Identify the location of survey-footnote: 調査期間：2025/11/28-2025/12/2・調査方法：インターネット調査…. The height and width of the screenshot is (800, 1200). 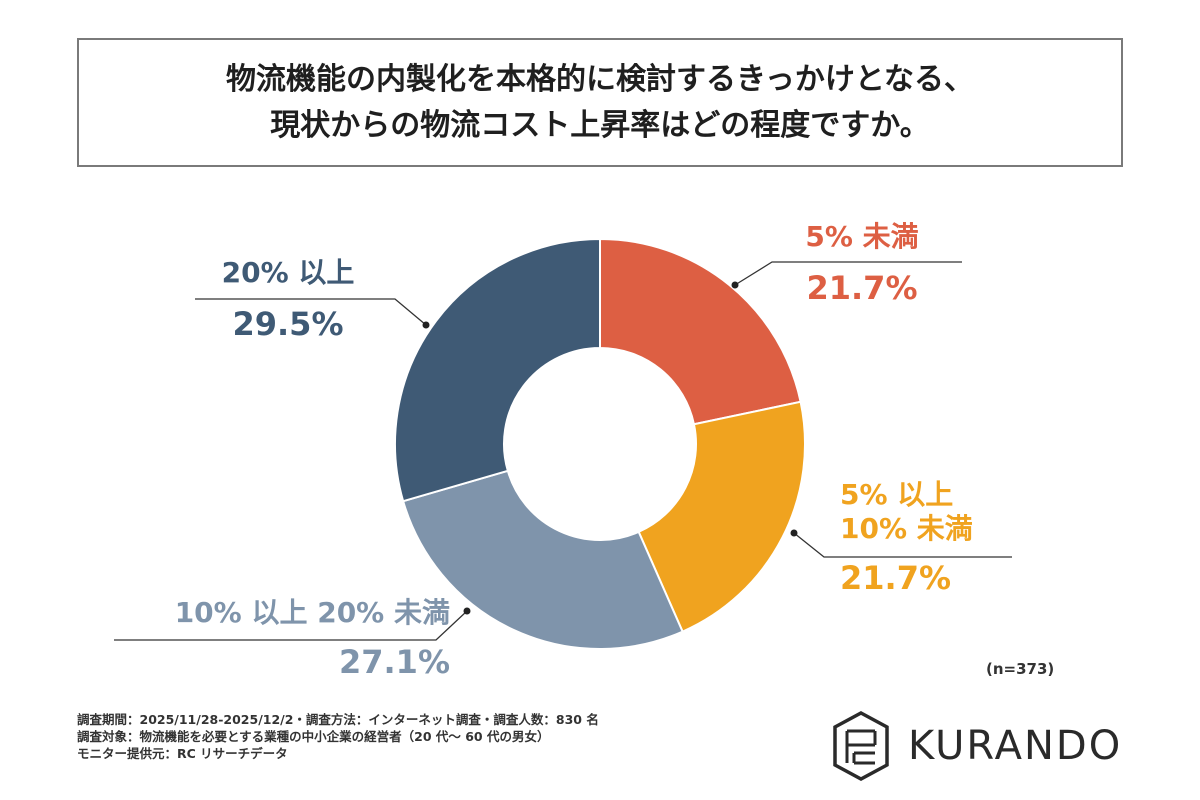
(338, 736).